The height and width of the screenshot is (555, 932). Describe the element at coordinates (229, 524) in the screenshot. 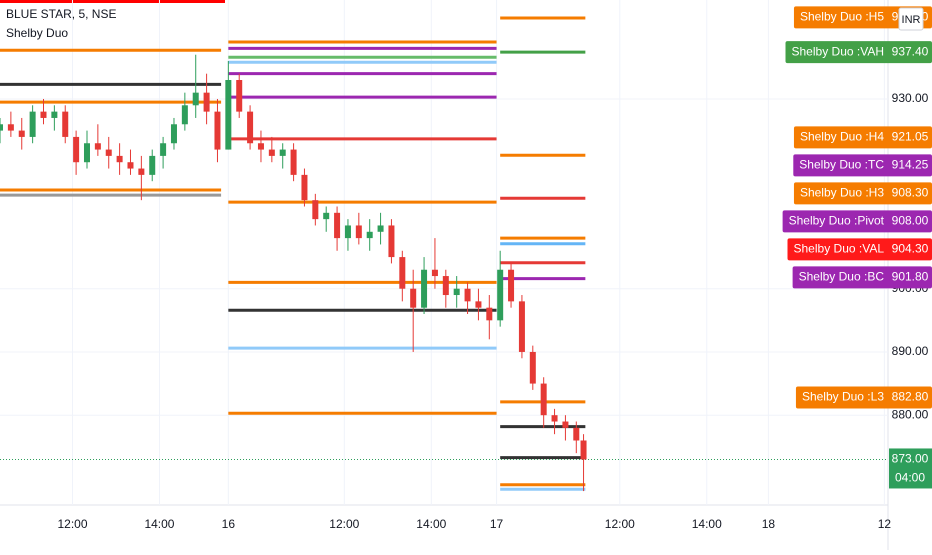

I see `x-tick-label: 16` at that location.